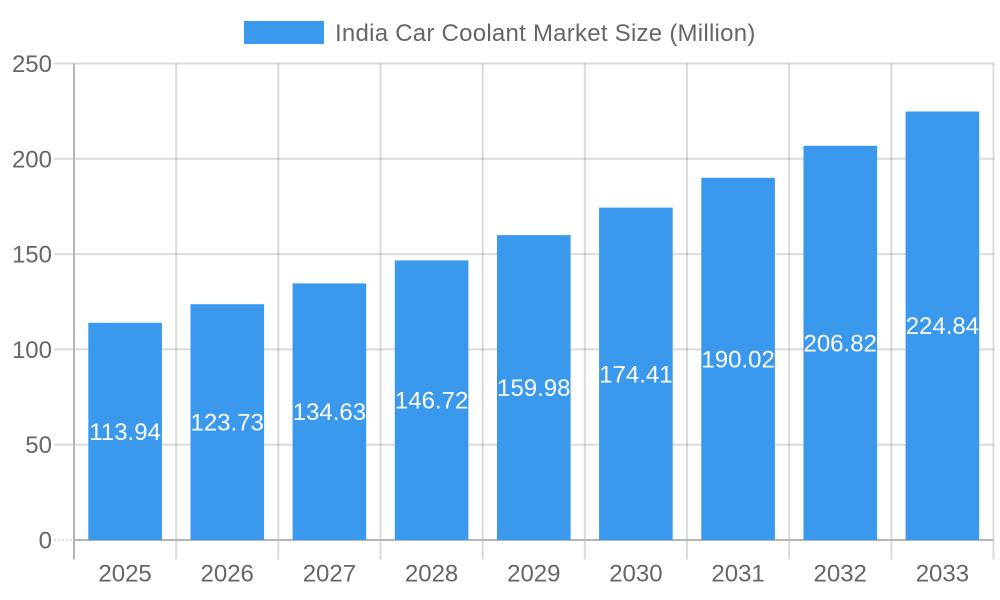 The height and width of the screenshot is (600, 1000). What do you see at coordinates (431, 401) in the screenshot?
I see `svg-text: 146.72` at bounding box center [431, 401].